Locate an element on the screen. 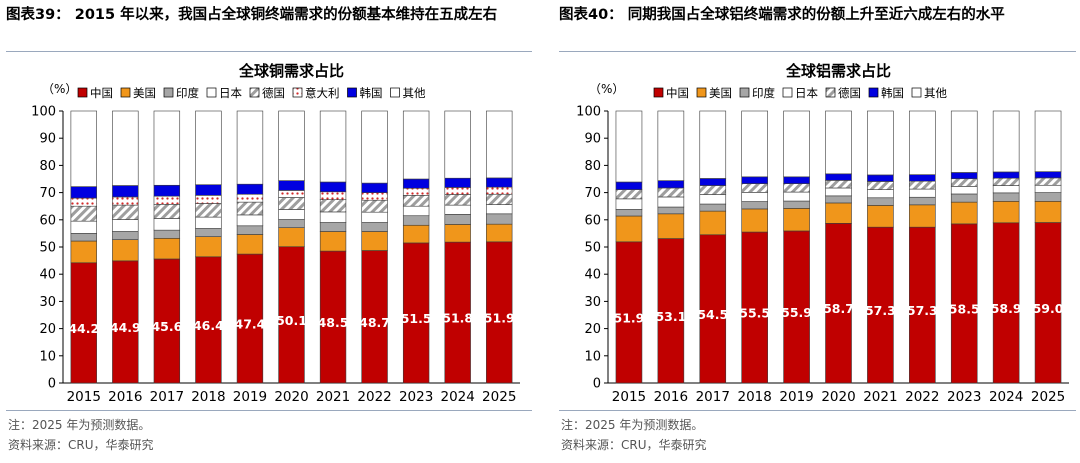 This screenshot has width=1080, height=463. y-tick-label: 0 is located at coordinates (52, 384).